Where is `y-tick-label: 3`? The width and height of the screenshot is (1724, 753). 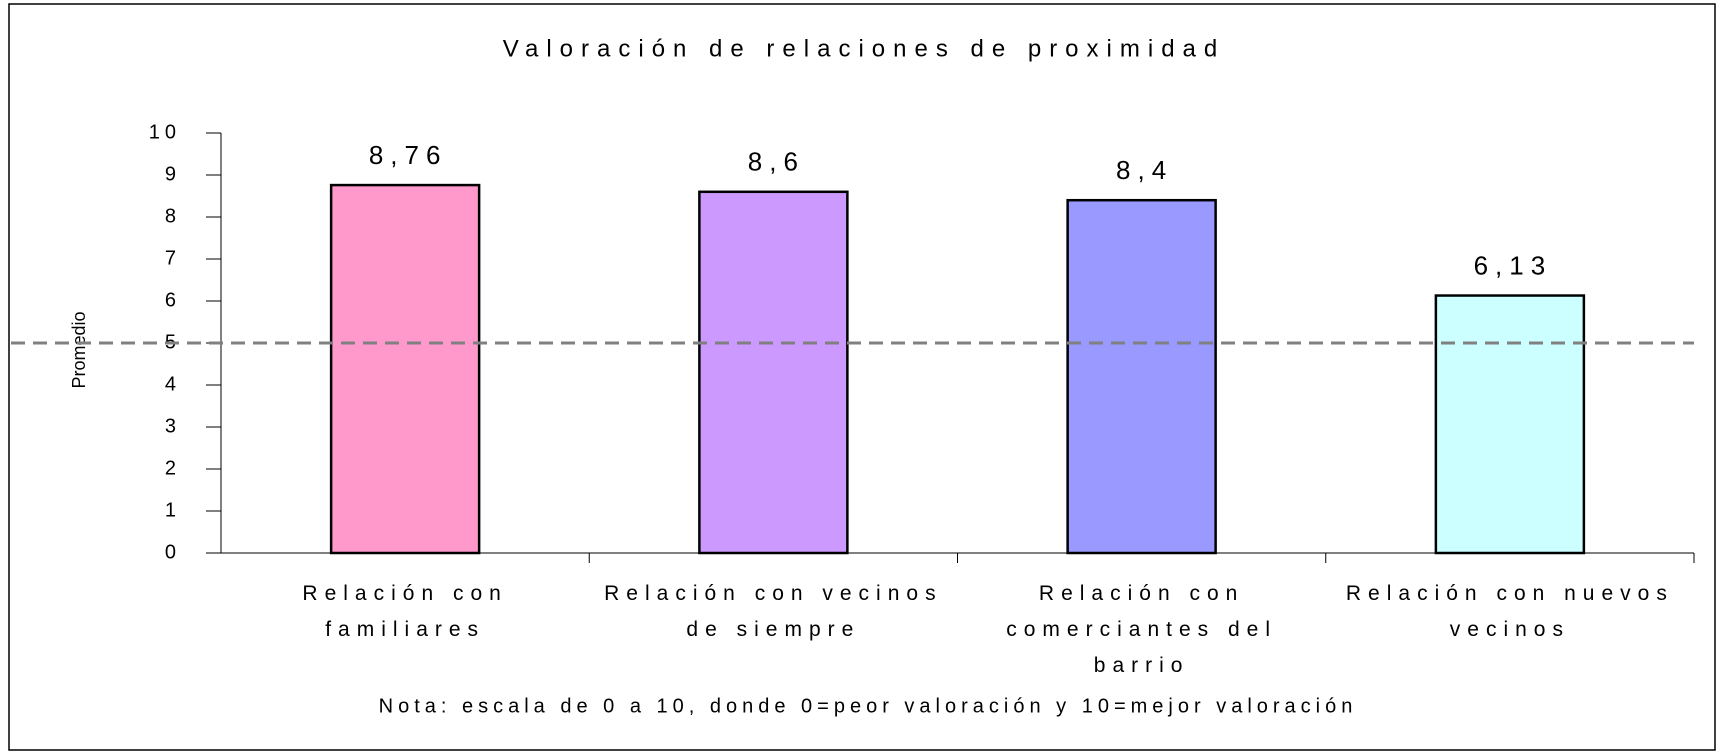 y-tick-label: 3 is located at coordinates (173, 426).